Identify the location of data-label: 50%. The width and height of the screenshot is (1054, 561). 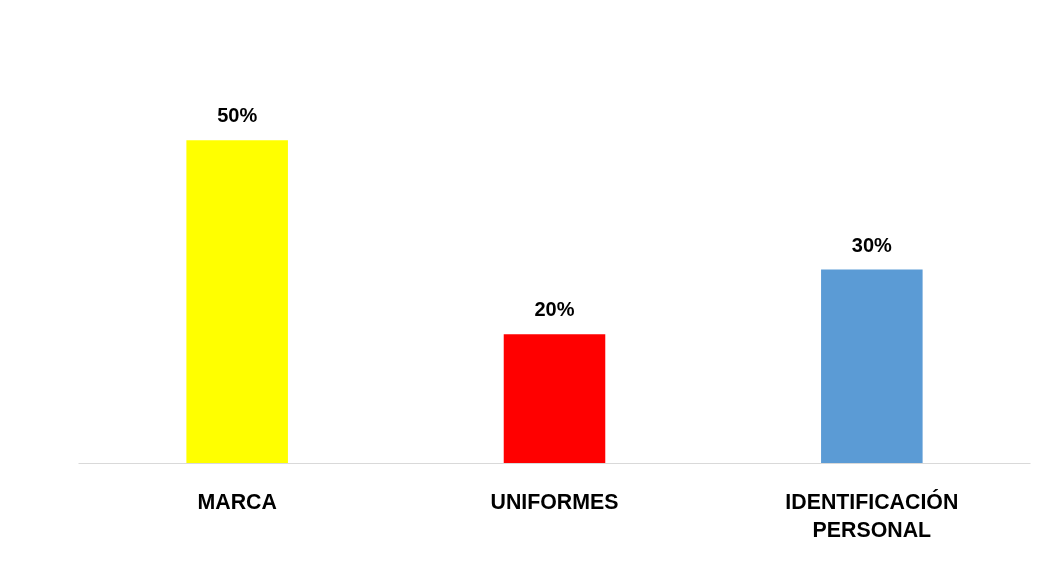
(237, 115).